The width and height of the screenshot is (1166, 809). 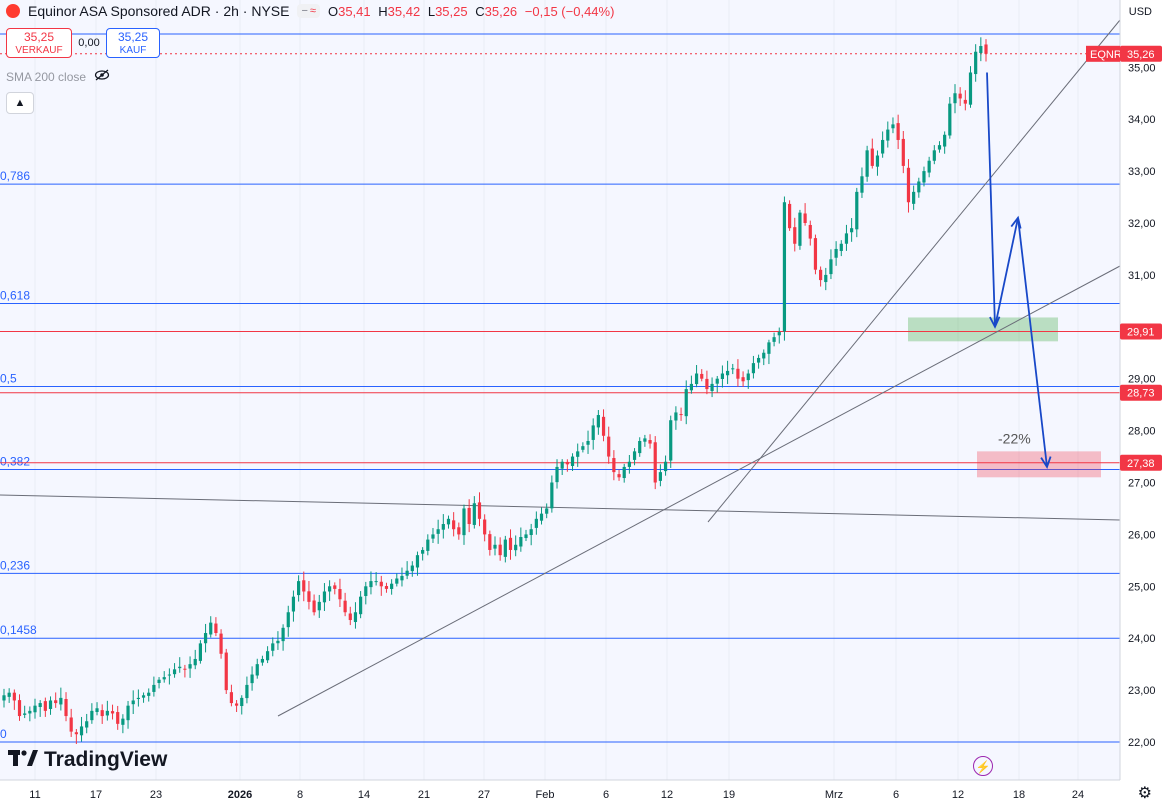 I want to click on lightning-icon: ⚡, so click(x=983, y=766).